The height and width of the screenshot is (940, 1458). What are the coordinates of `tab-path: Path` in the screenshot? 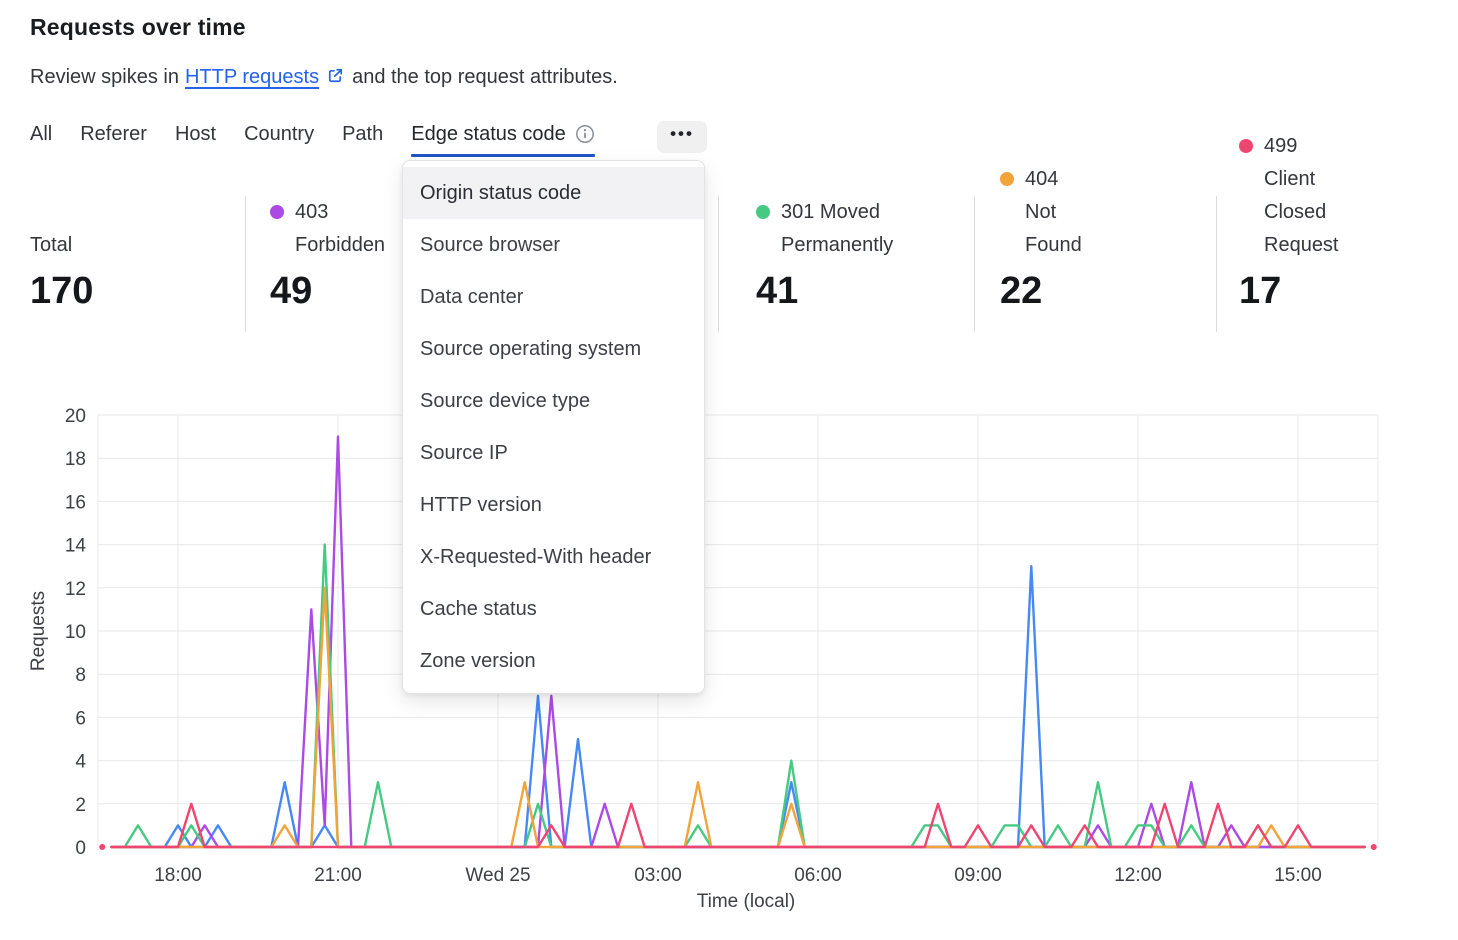 It's located at (363, 134).